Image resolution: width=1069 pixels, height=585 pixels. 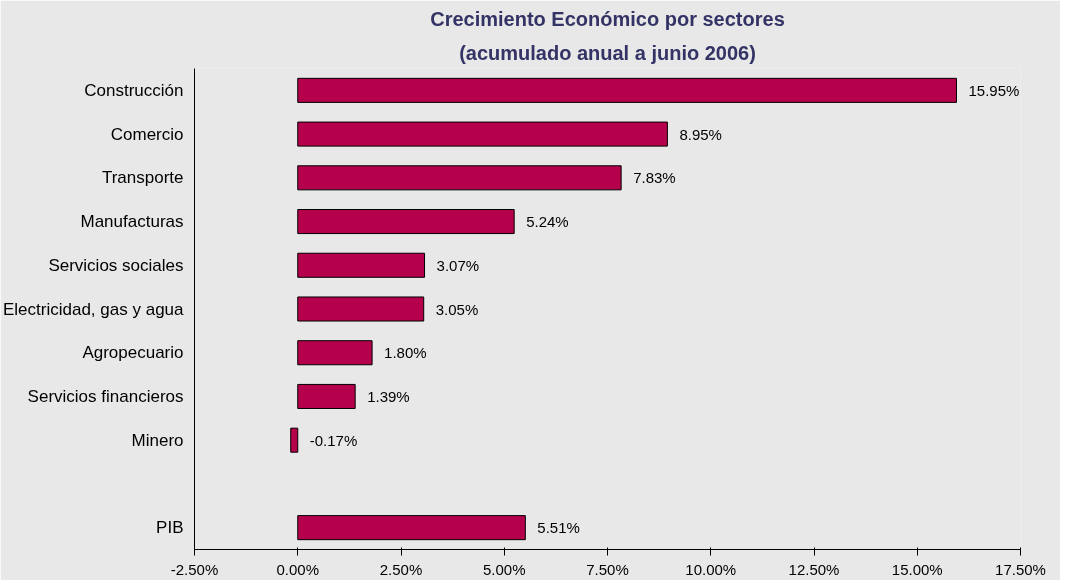 I want to click on x-tick-label: 10.00%, so click(x=711, y=569).